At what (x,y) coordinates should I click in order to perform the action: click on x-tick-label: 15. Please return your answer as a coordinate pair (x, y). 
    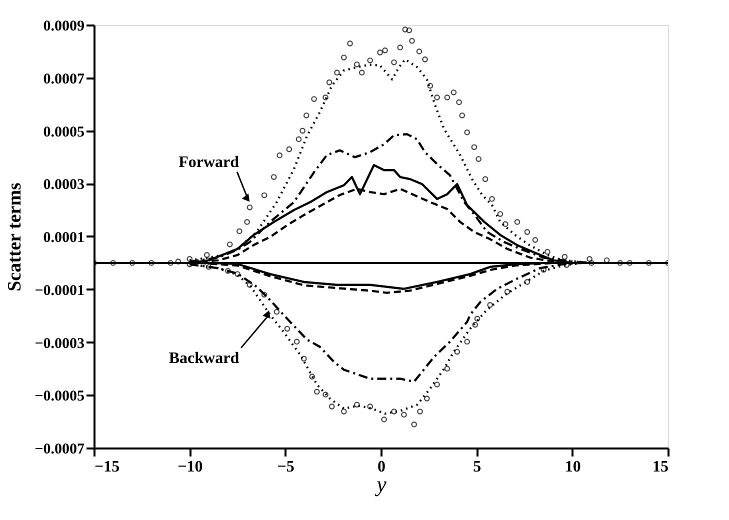
    Looking at the image, I should click on (660, 467).